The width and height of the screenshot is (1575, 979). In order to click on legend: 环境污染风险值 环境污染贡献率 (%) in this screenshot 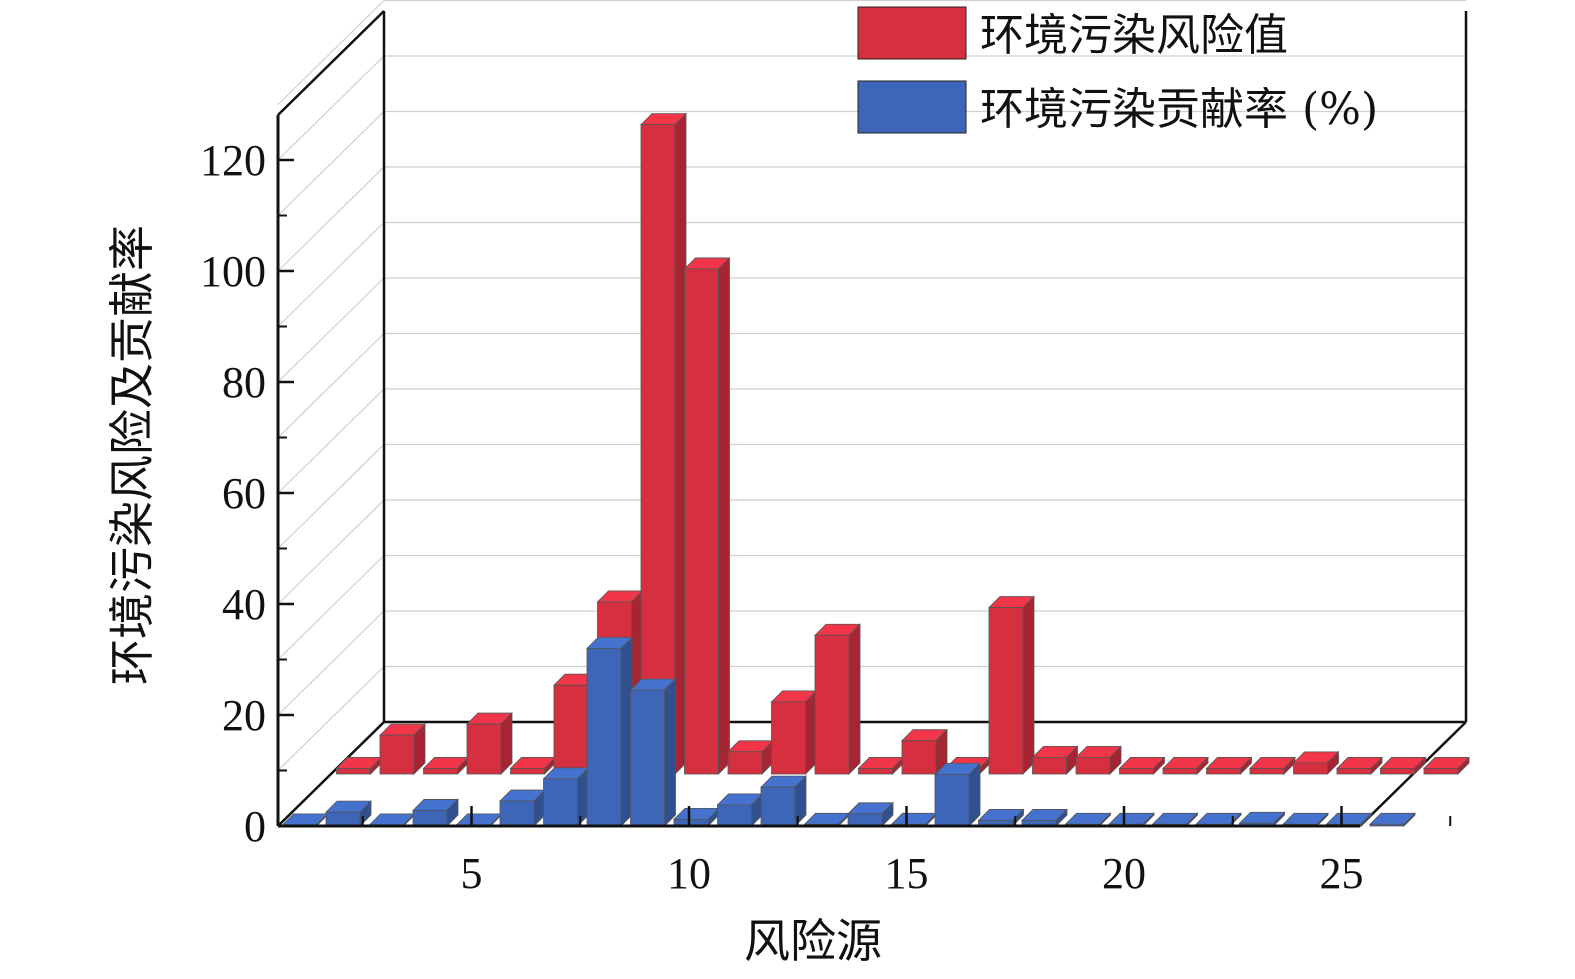, I will do `click(1117, 70)`.